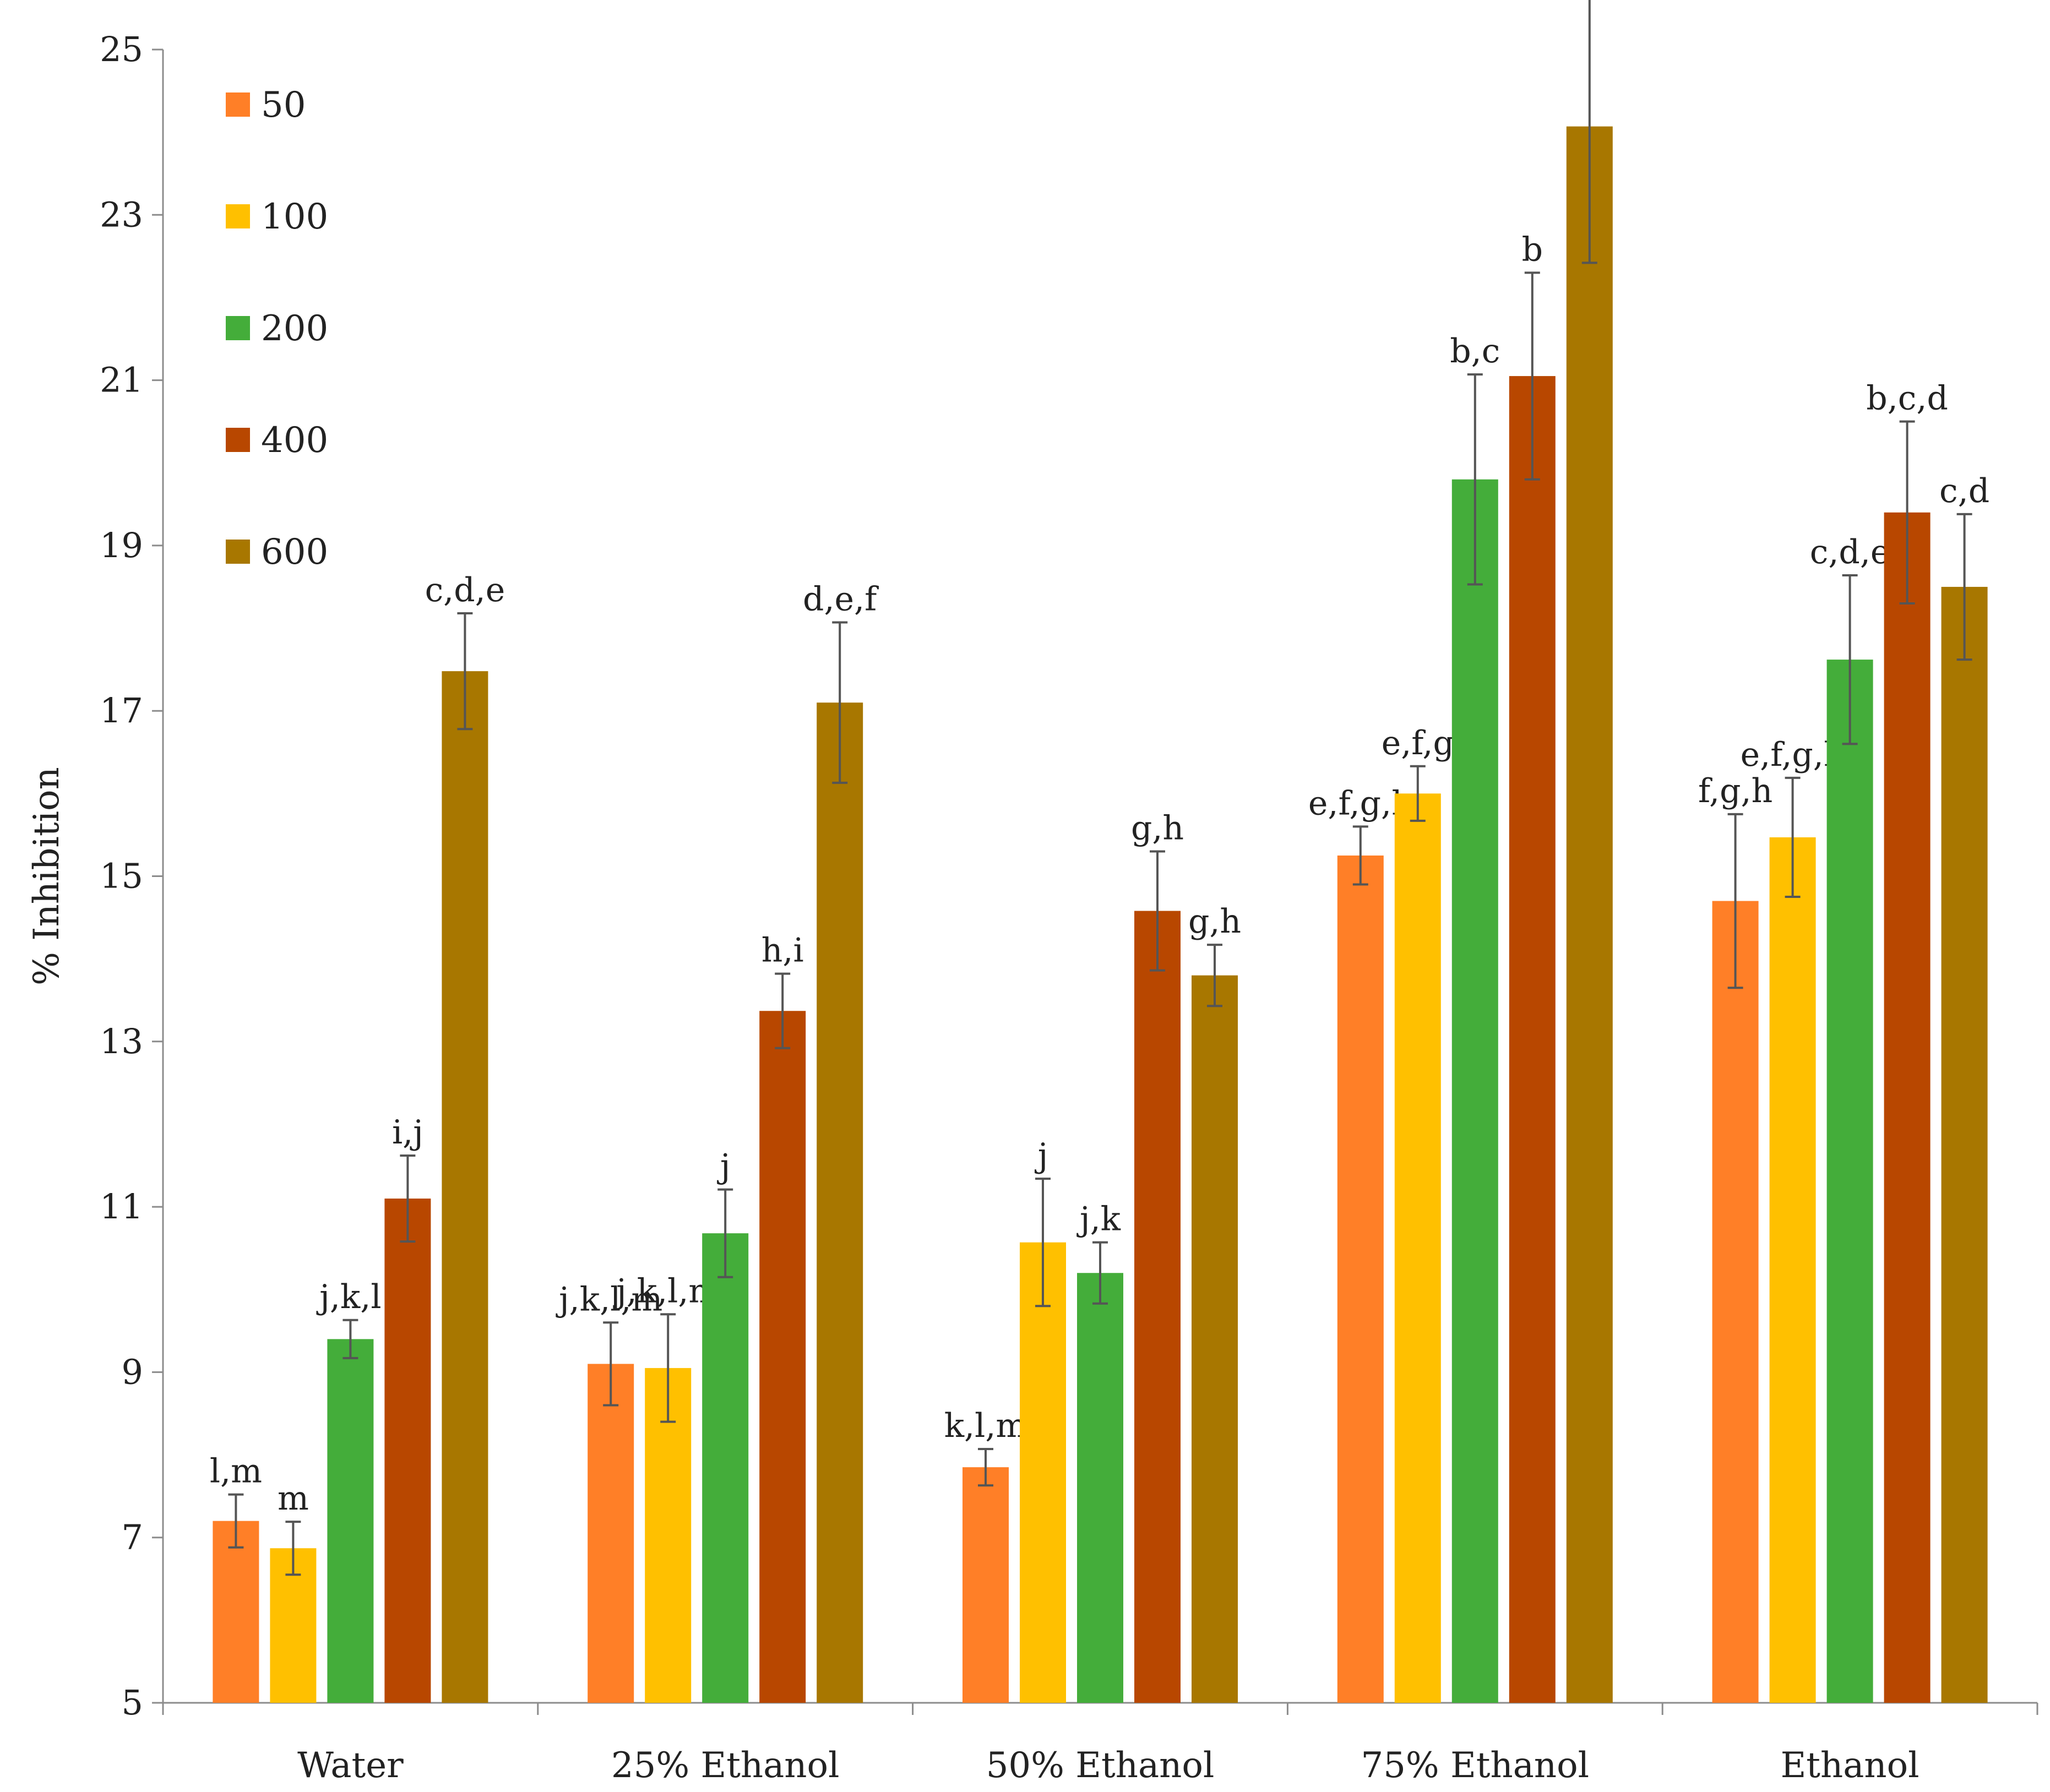 The image size is (2050, 1792). What do you see at coordinates (122, 380) in the screenshot?
I see `y-tick-label: 21` at bounding box center [122, 380].